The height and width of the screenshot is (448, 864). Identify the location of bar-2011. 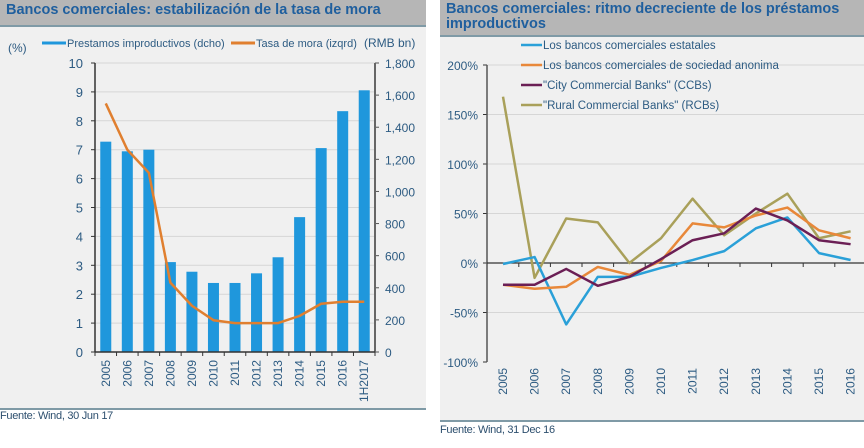
(235, 317).